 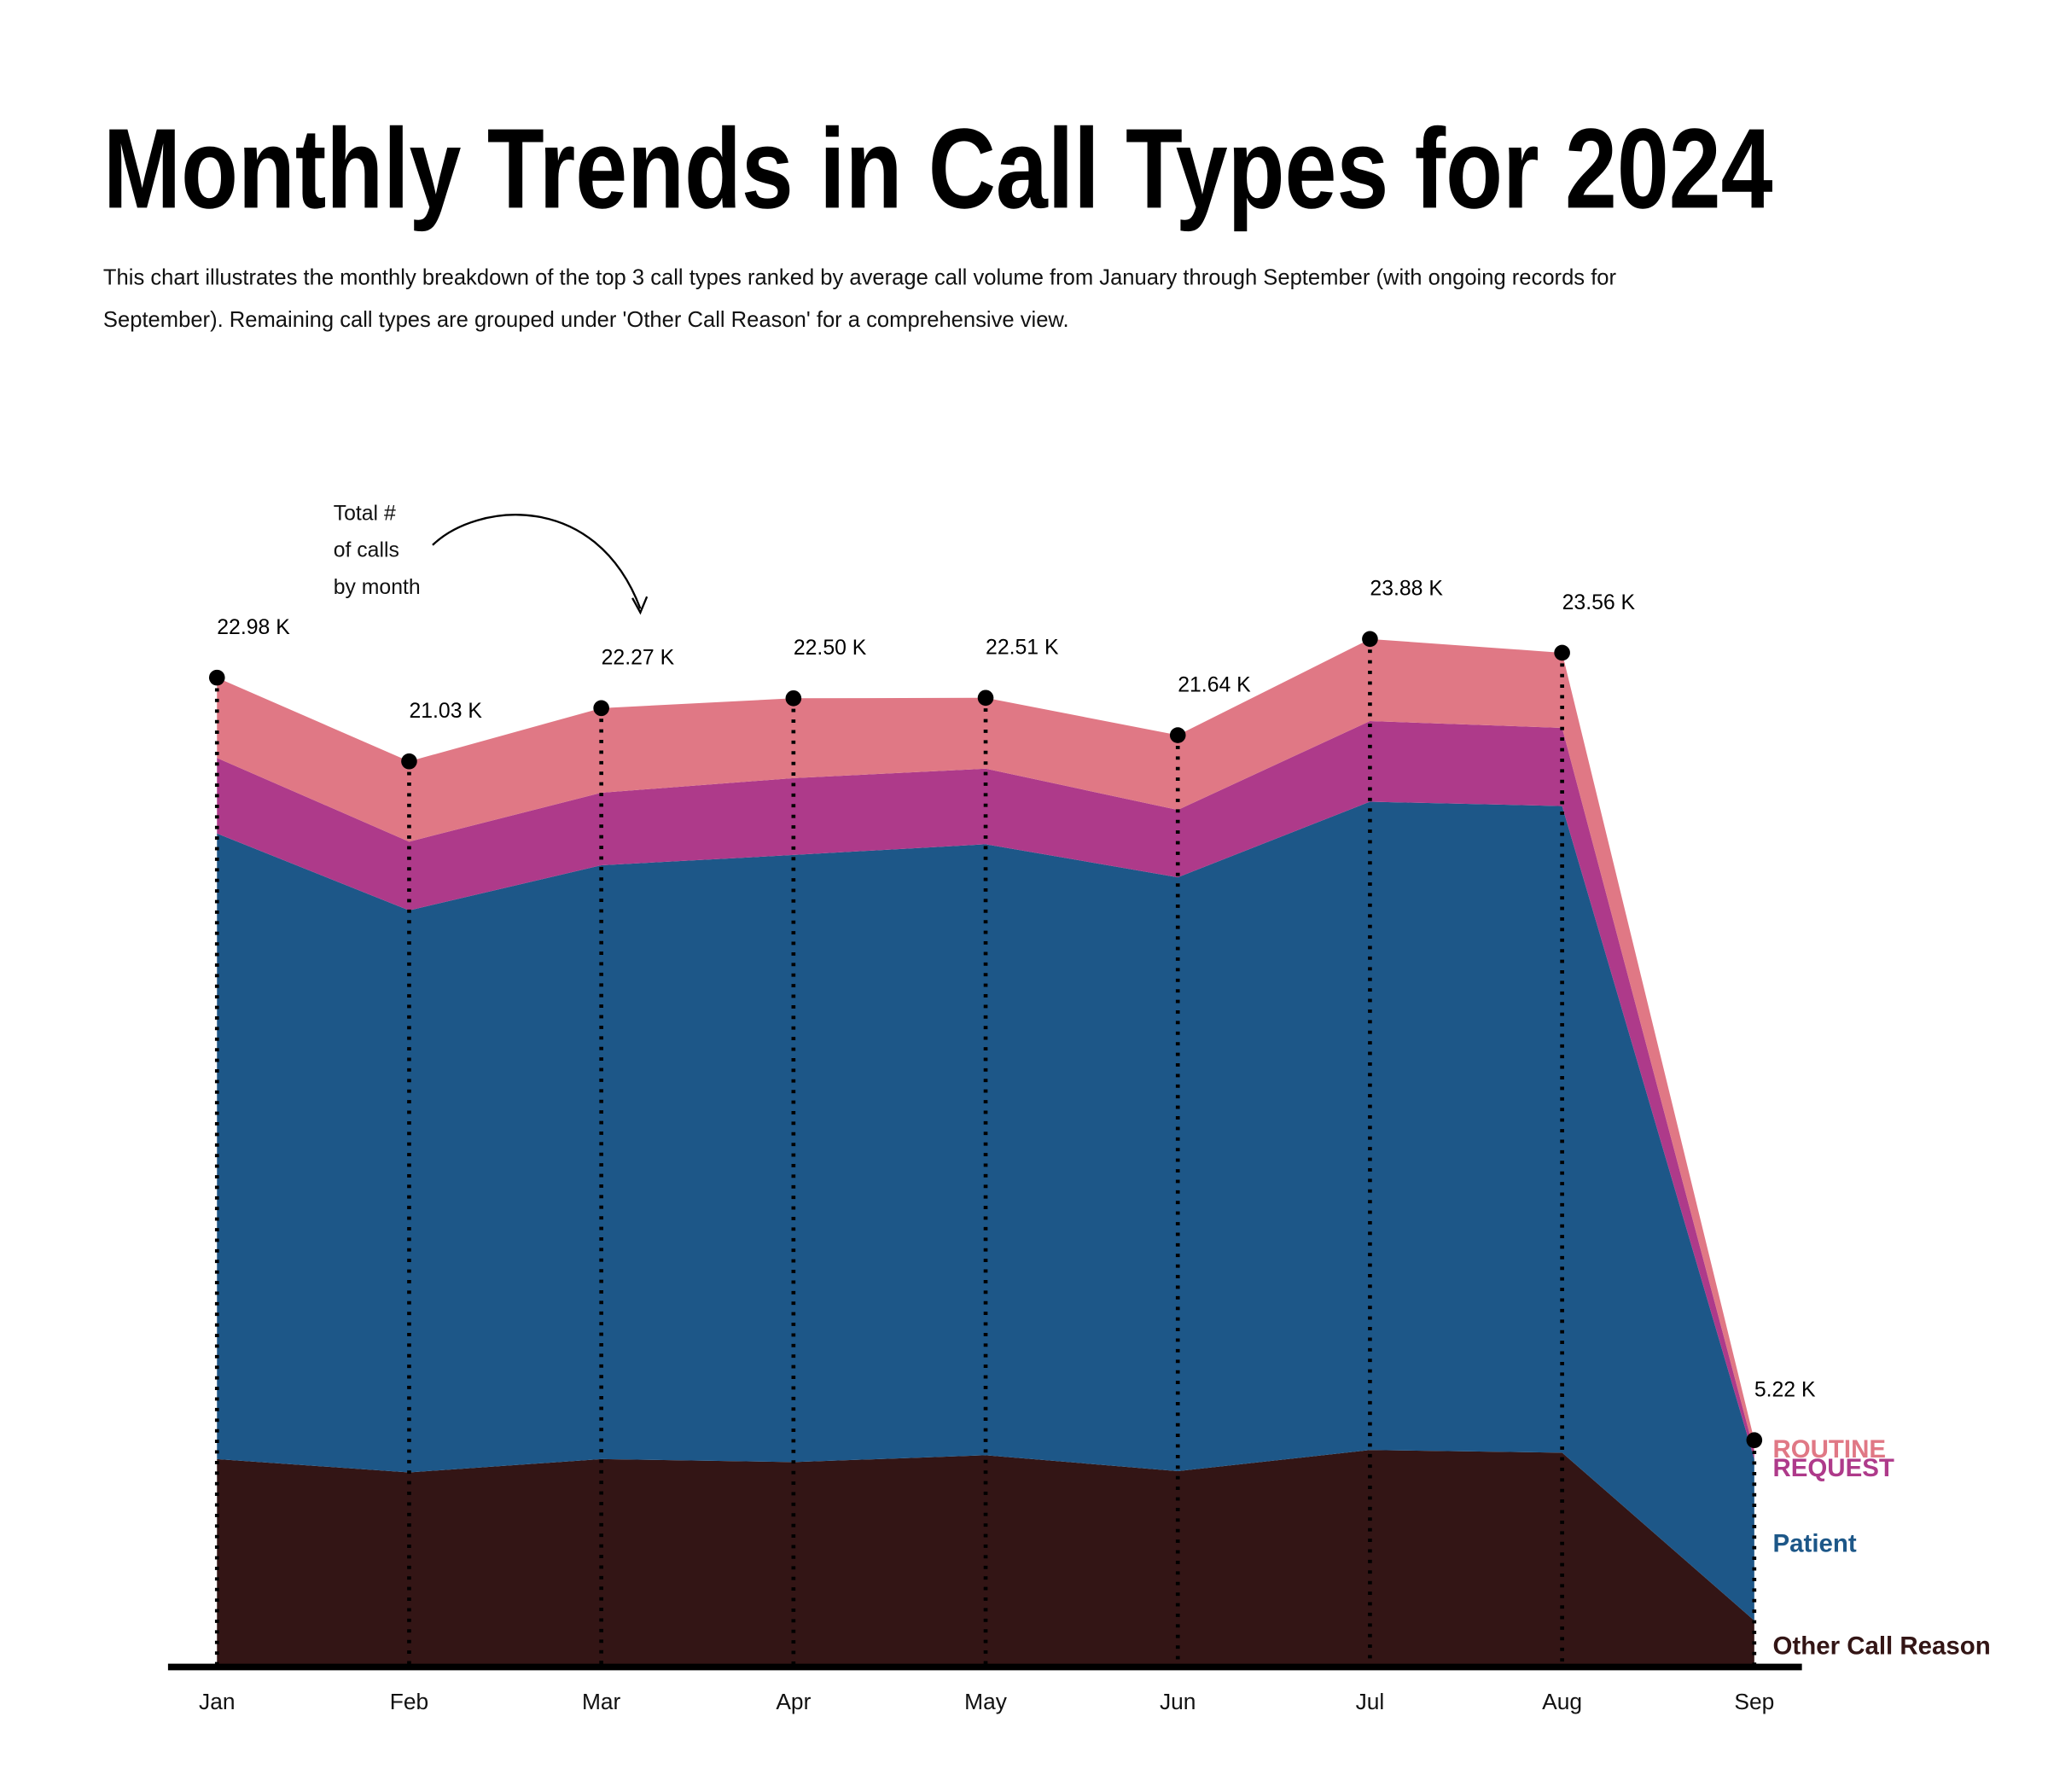 What do you see at coordinates (1754, 1701) in the screenshot?
I see `x-tick-label: Sep` at bounding box center [1754, 1701].